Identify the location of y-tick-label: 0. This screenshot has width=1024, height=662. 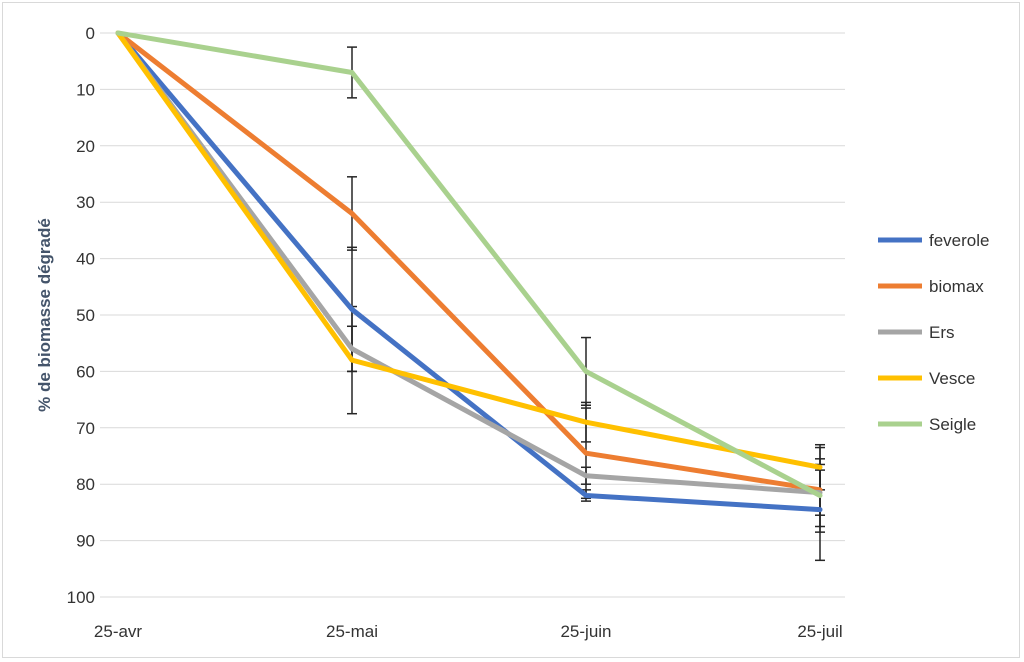
(90, 33).